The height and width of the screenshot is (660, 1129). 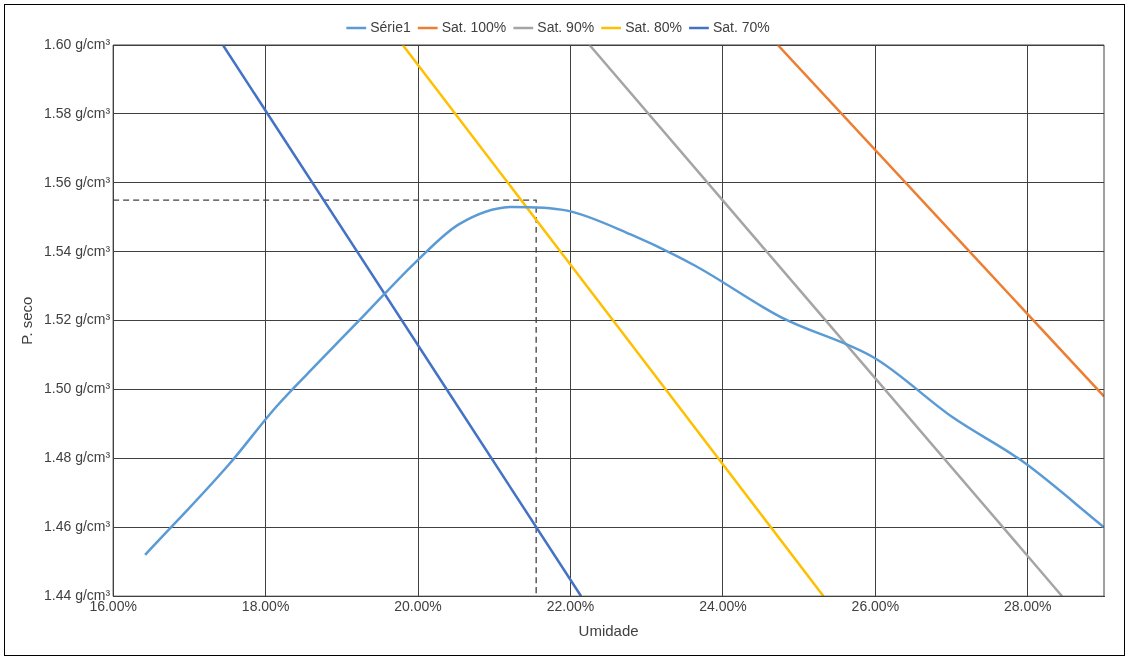 What do you see at coordinates (723, 606) in the screenshot?
I see `x-tick-label: 24.00%` at bounding box center [723, 606].